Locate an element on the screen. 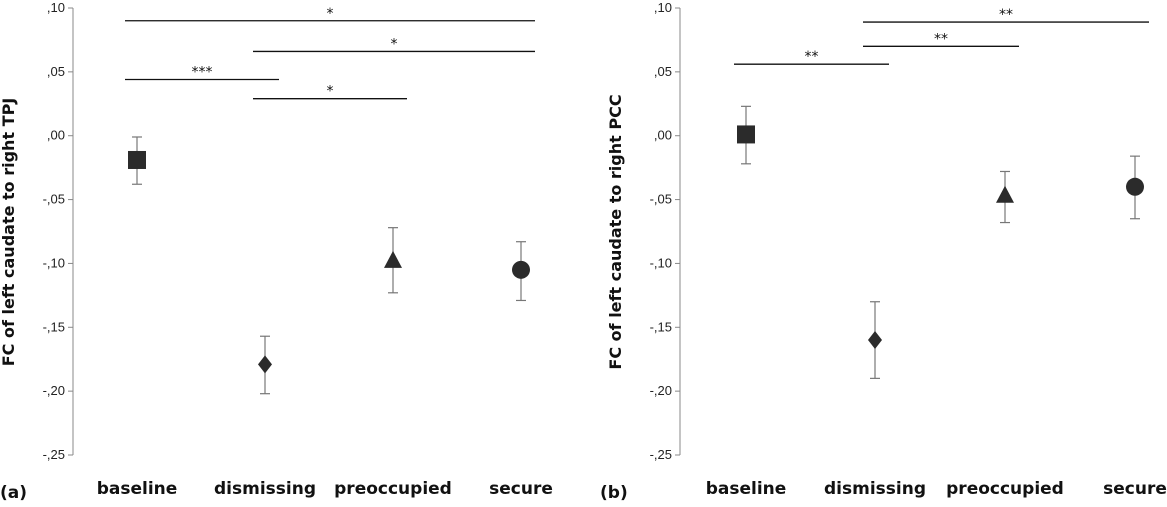 This screenshot has height=507, width=1167. panel-label: (a) is located at coordinates (13, 493).